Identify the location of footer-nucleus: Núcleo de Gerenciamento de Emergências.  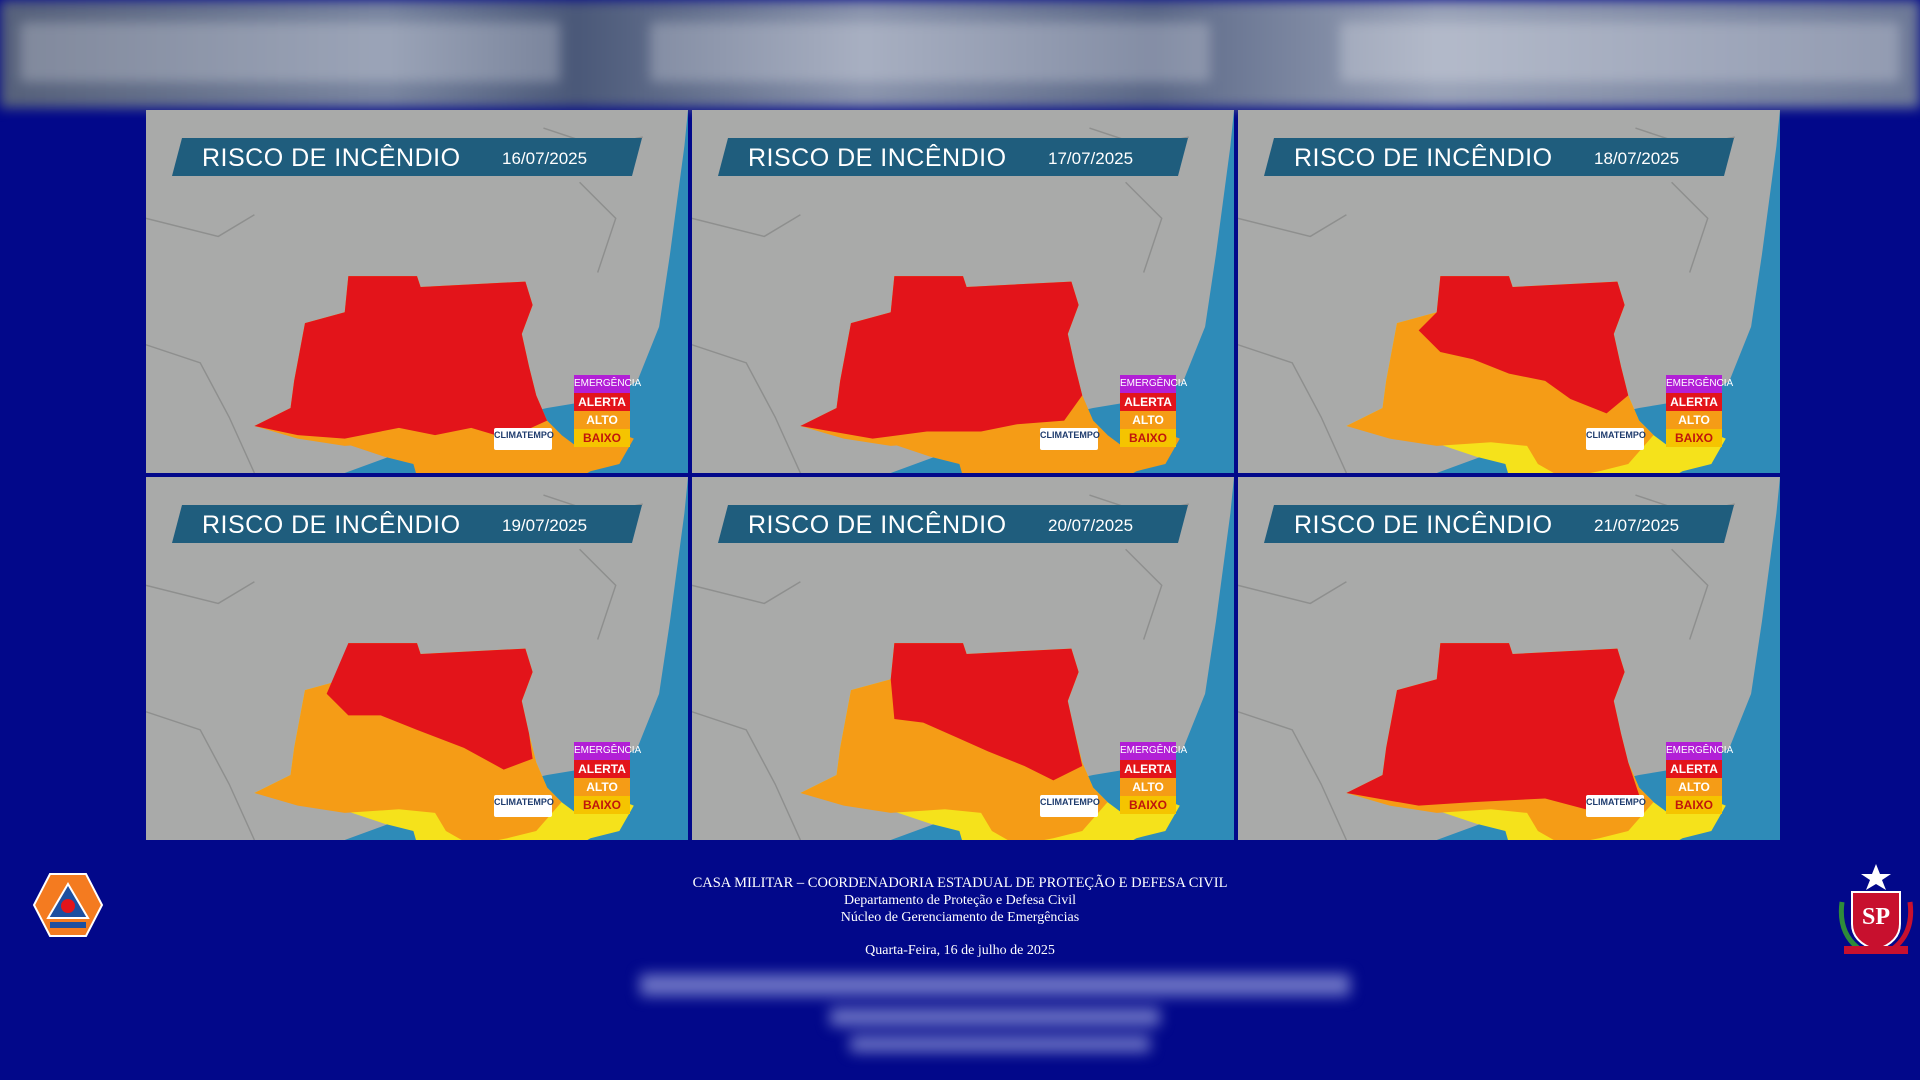
(960, 917).